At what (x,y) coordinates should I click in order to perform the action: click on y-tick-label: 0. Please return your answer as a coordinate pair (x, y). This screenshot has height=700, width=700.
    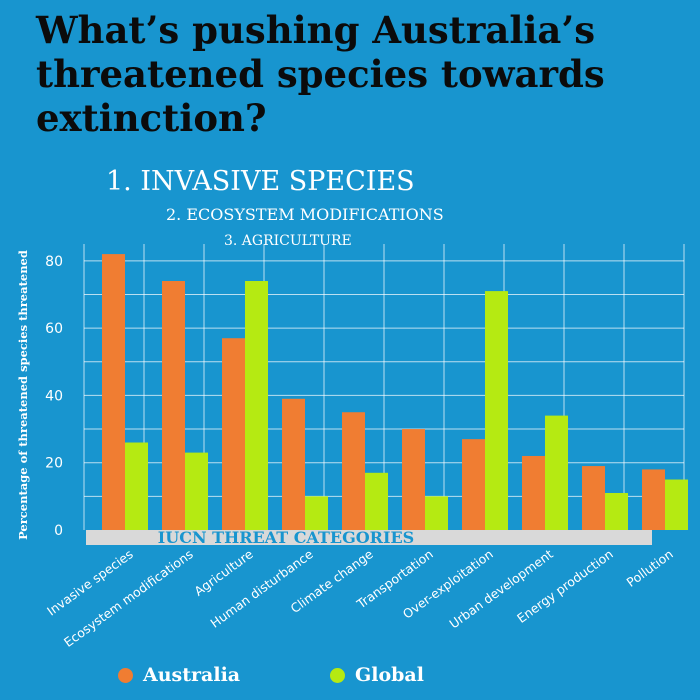
    Looking at the image, I should click on (58, 531).